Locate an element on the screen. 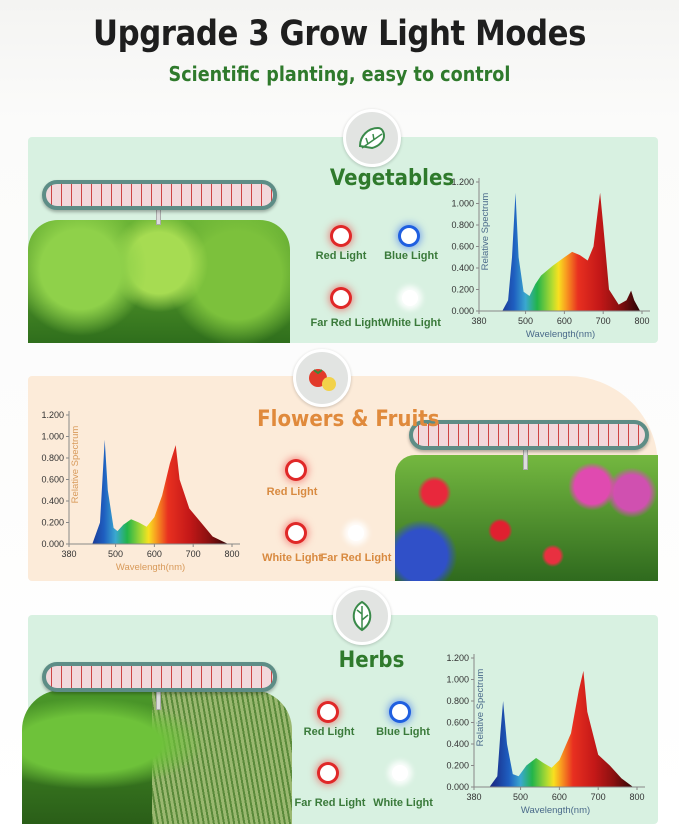  panel-title: Herbs is located at coordinates (371, 660).